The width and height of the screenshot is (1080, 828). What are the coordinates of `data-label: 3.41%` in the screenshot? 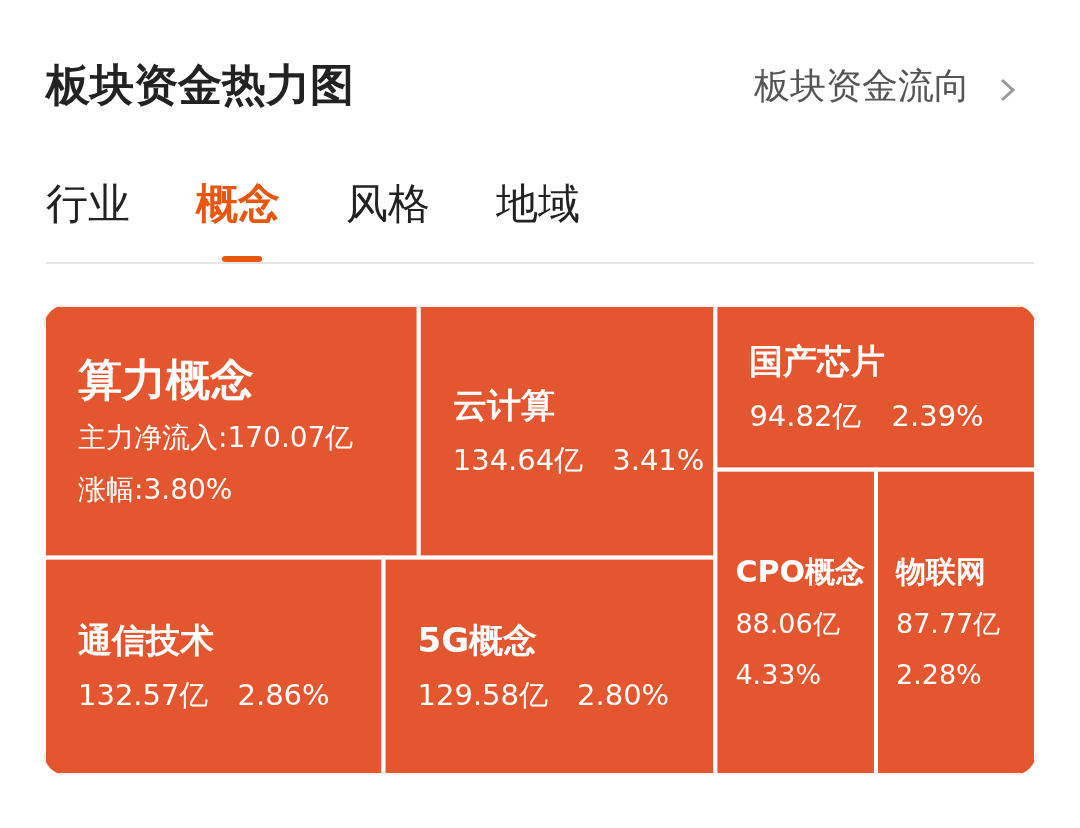 It's located at (658, 459).